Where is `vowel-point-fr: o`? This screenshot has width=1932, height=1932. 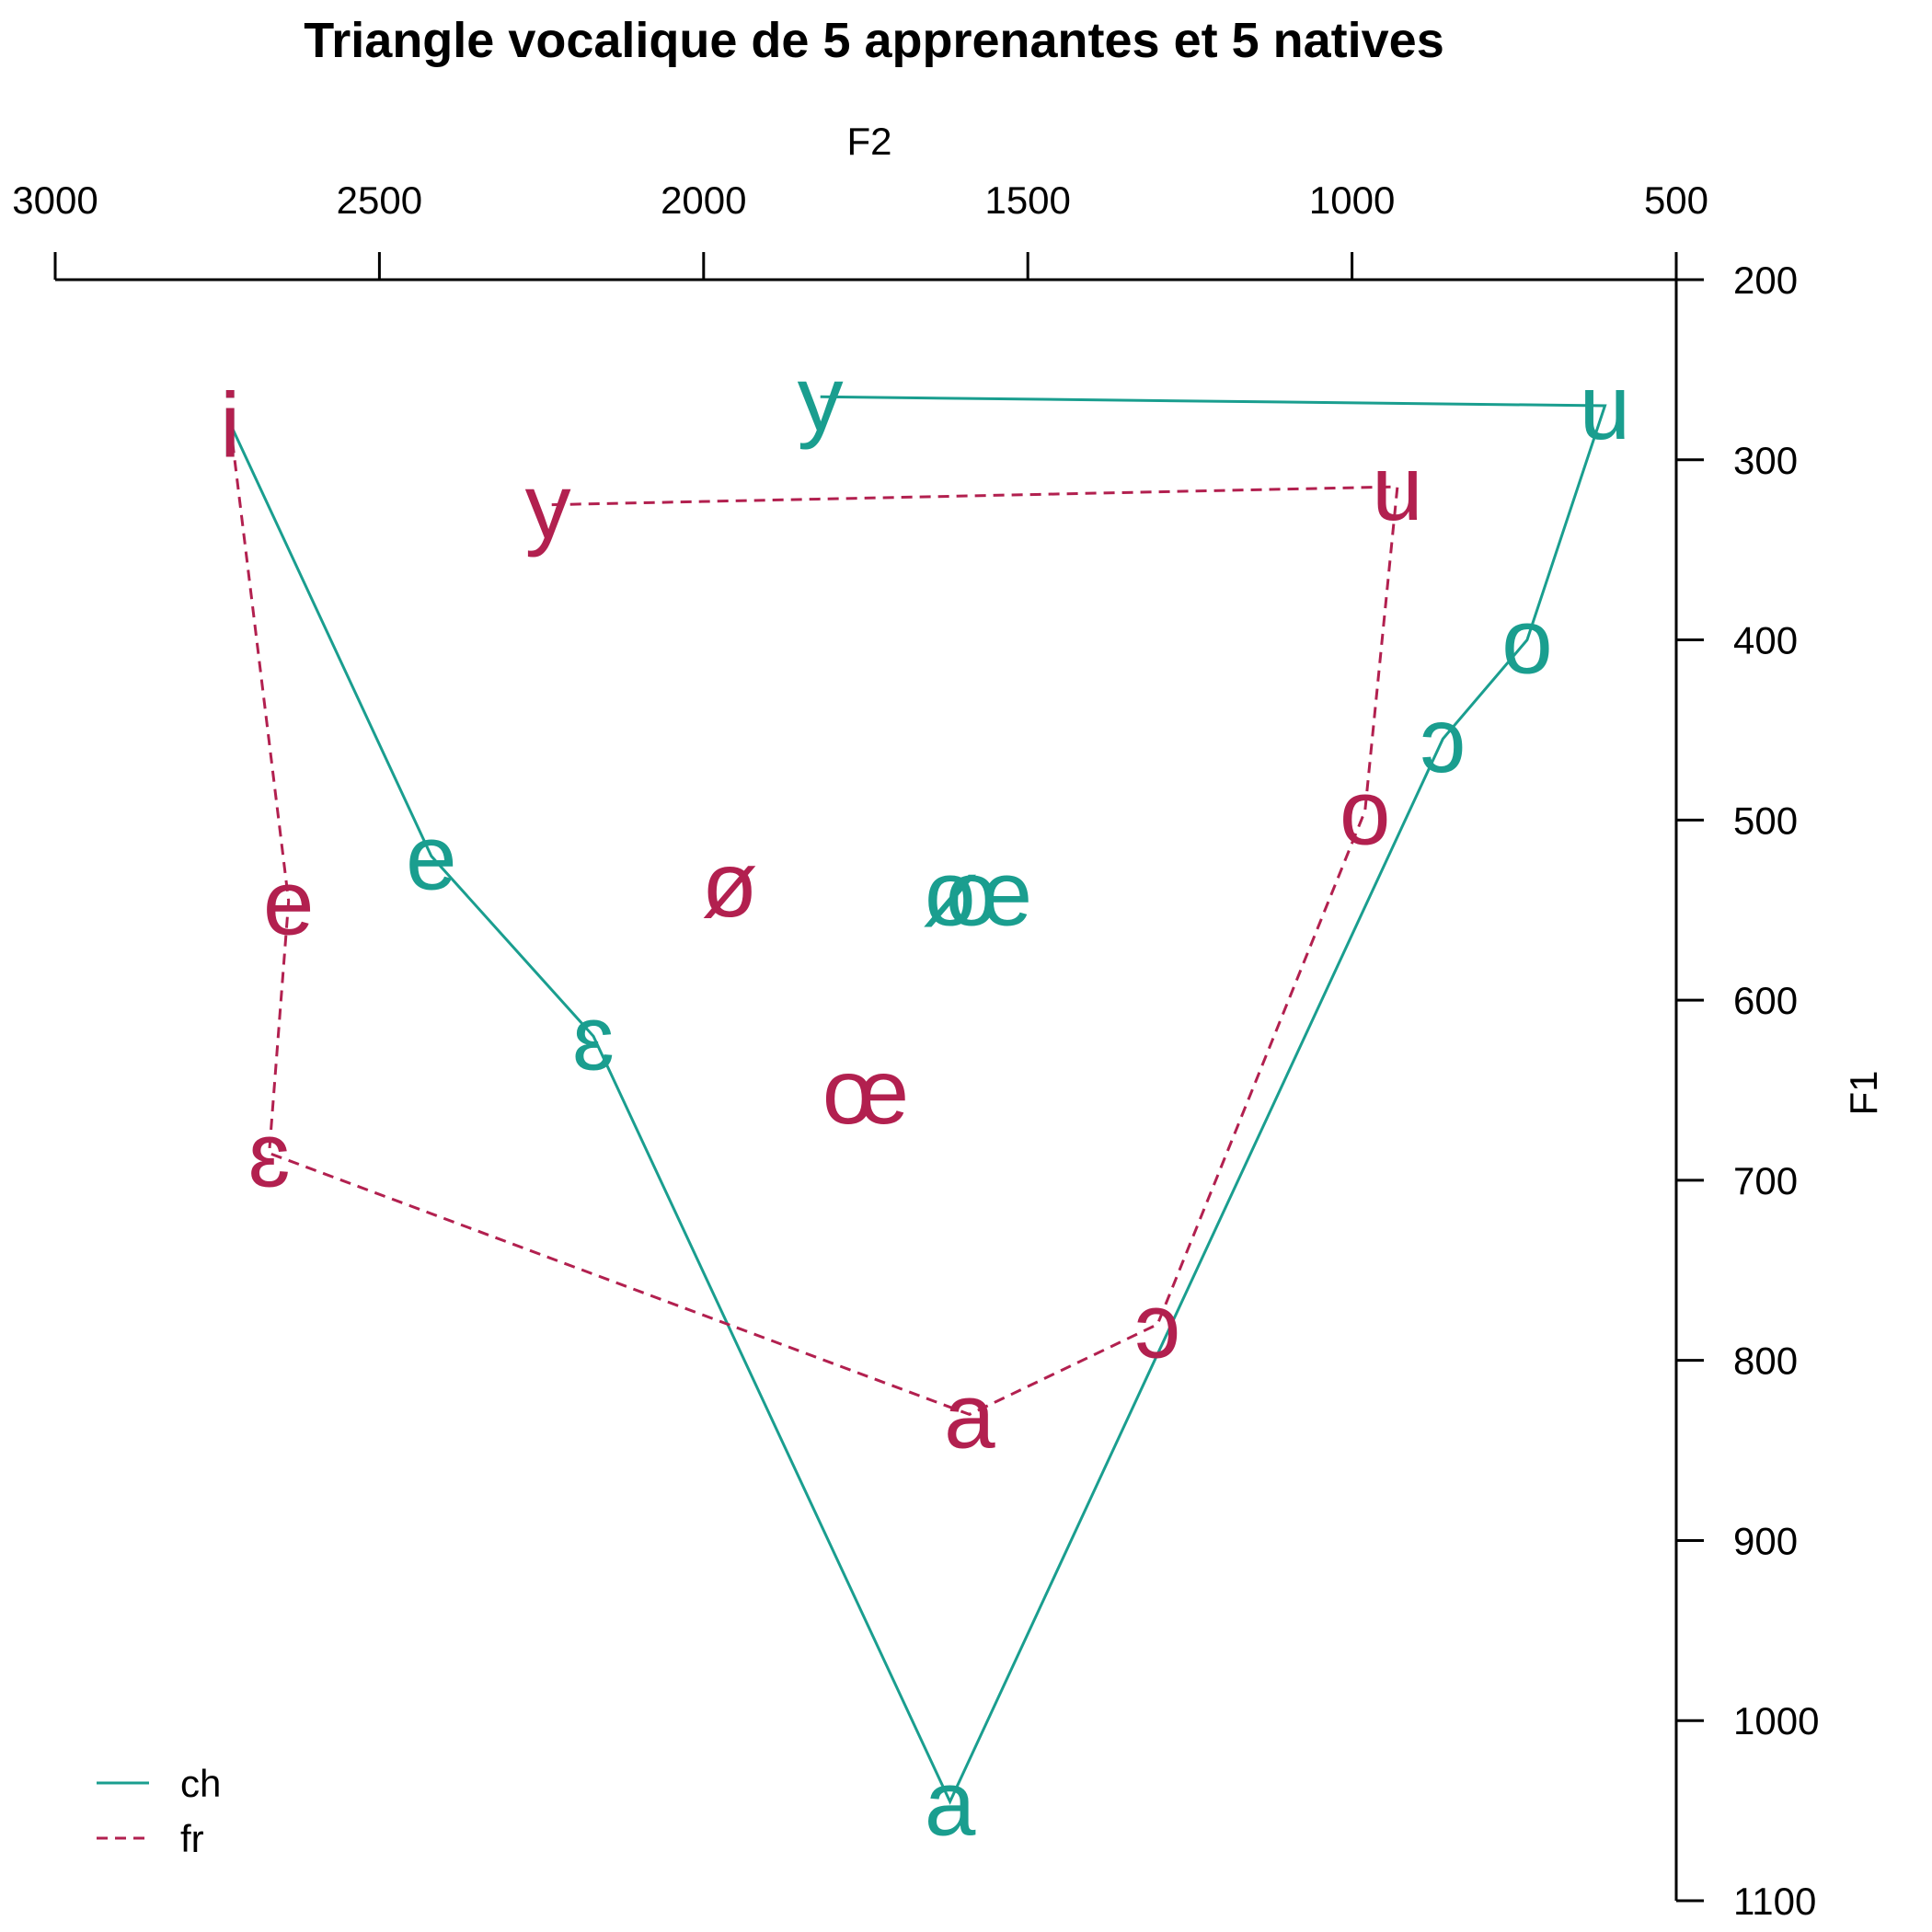
vowel-point-fr: o is located at coordinates (1365, 813).